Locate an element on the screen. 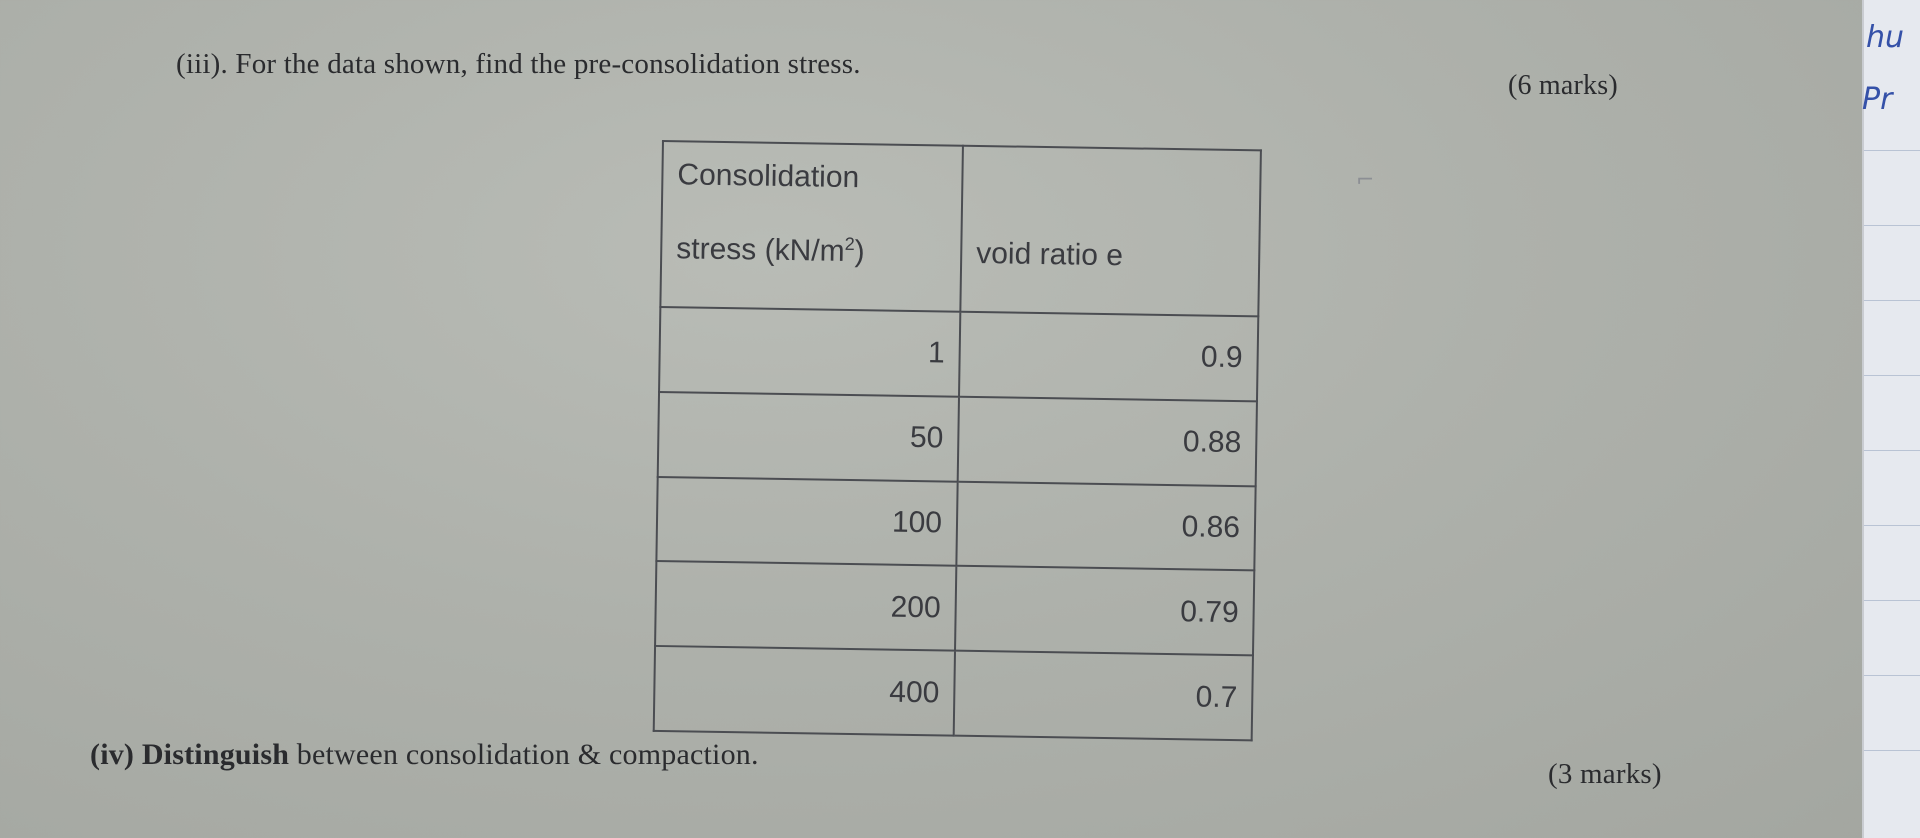 This screenshot has width=1920, height=838. header-col2-label: void ratio e is located at coordinates (1049, 254).